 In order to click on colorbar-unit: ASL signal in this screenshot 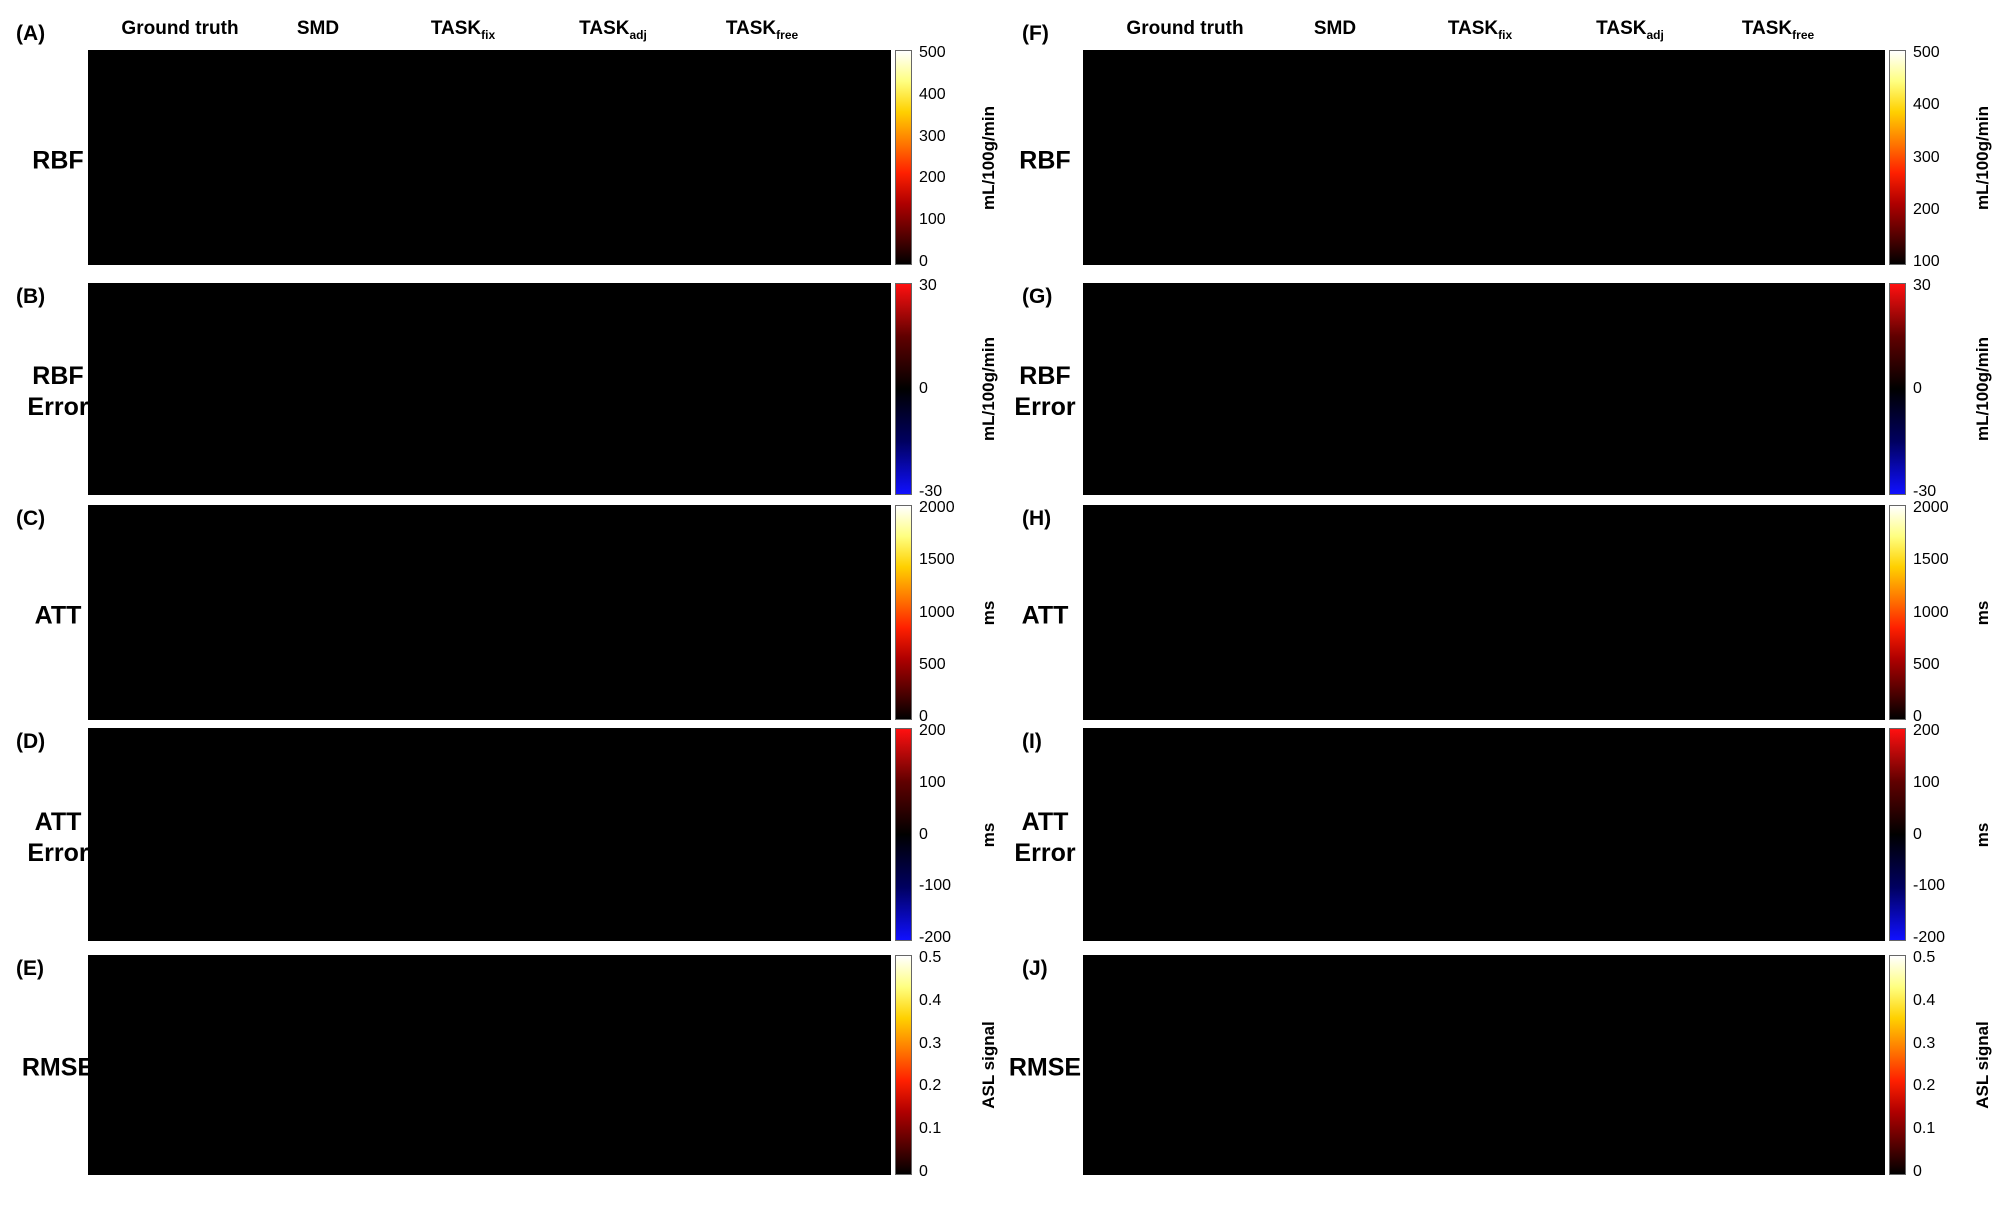, I will do `click(1983, 1065)`.